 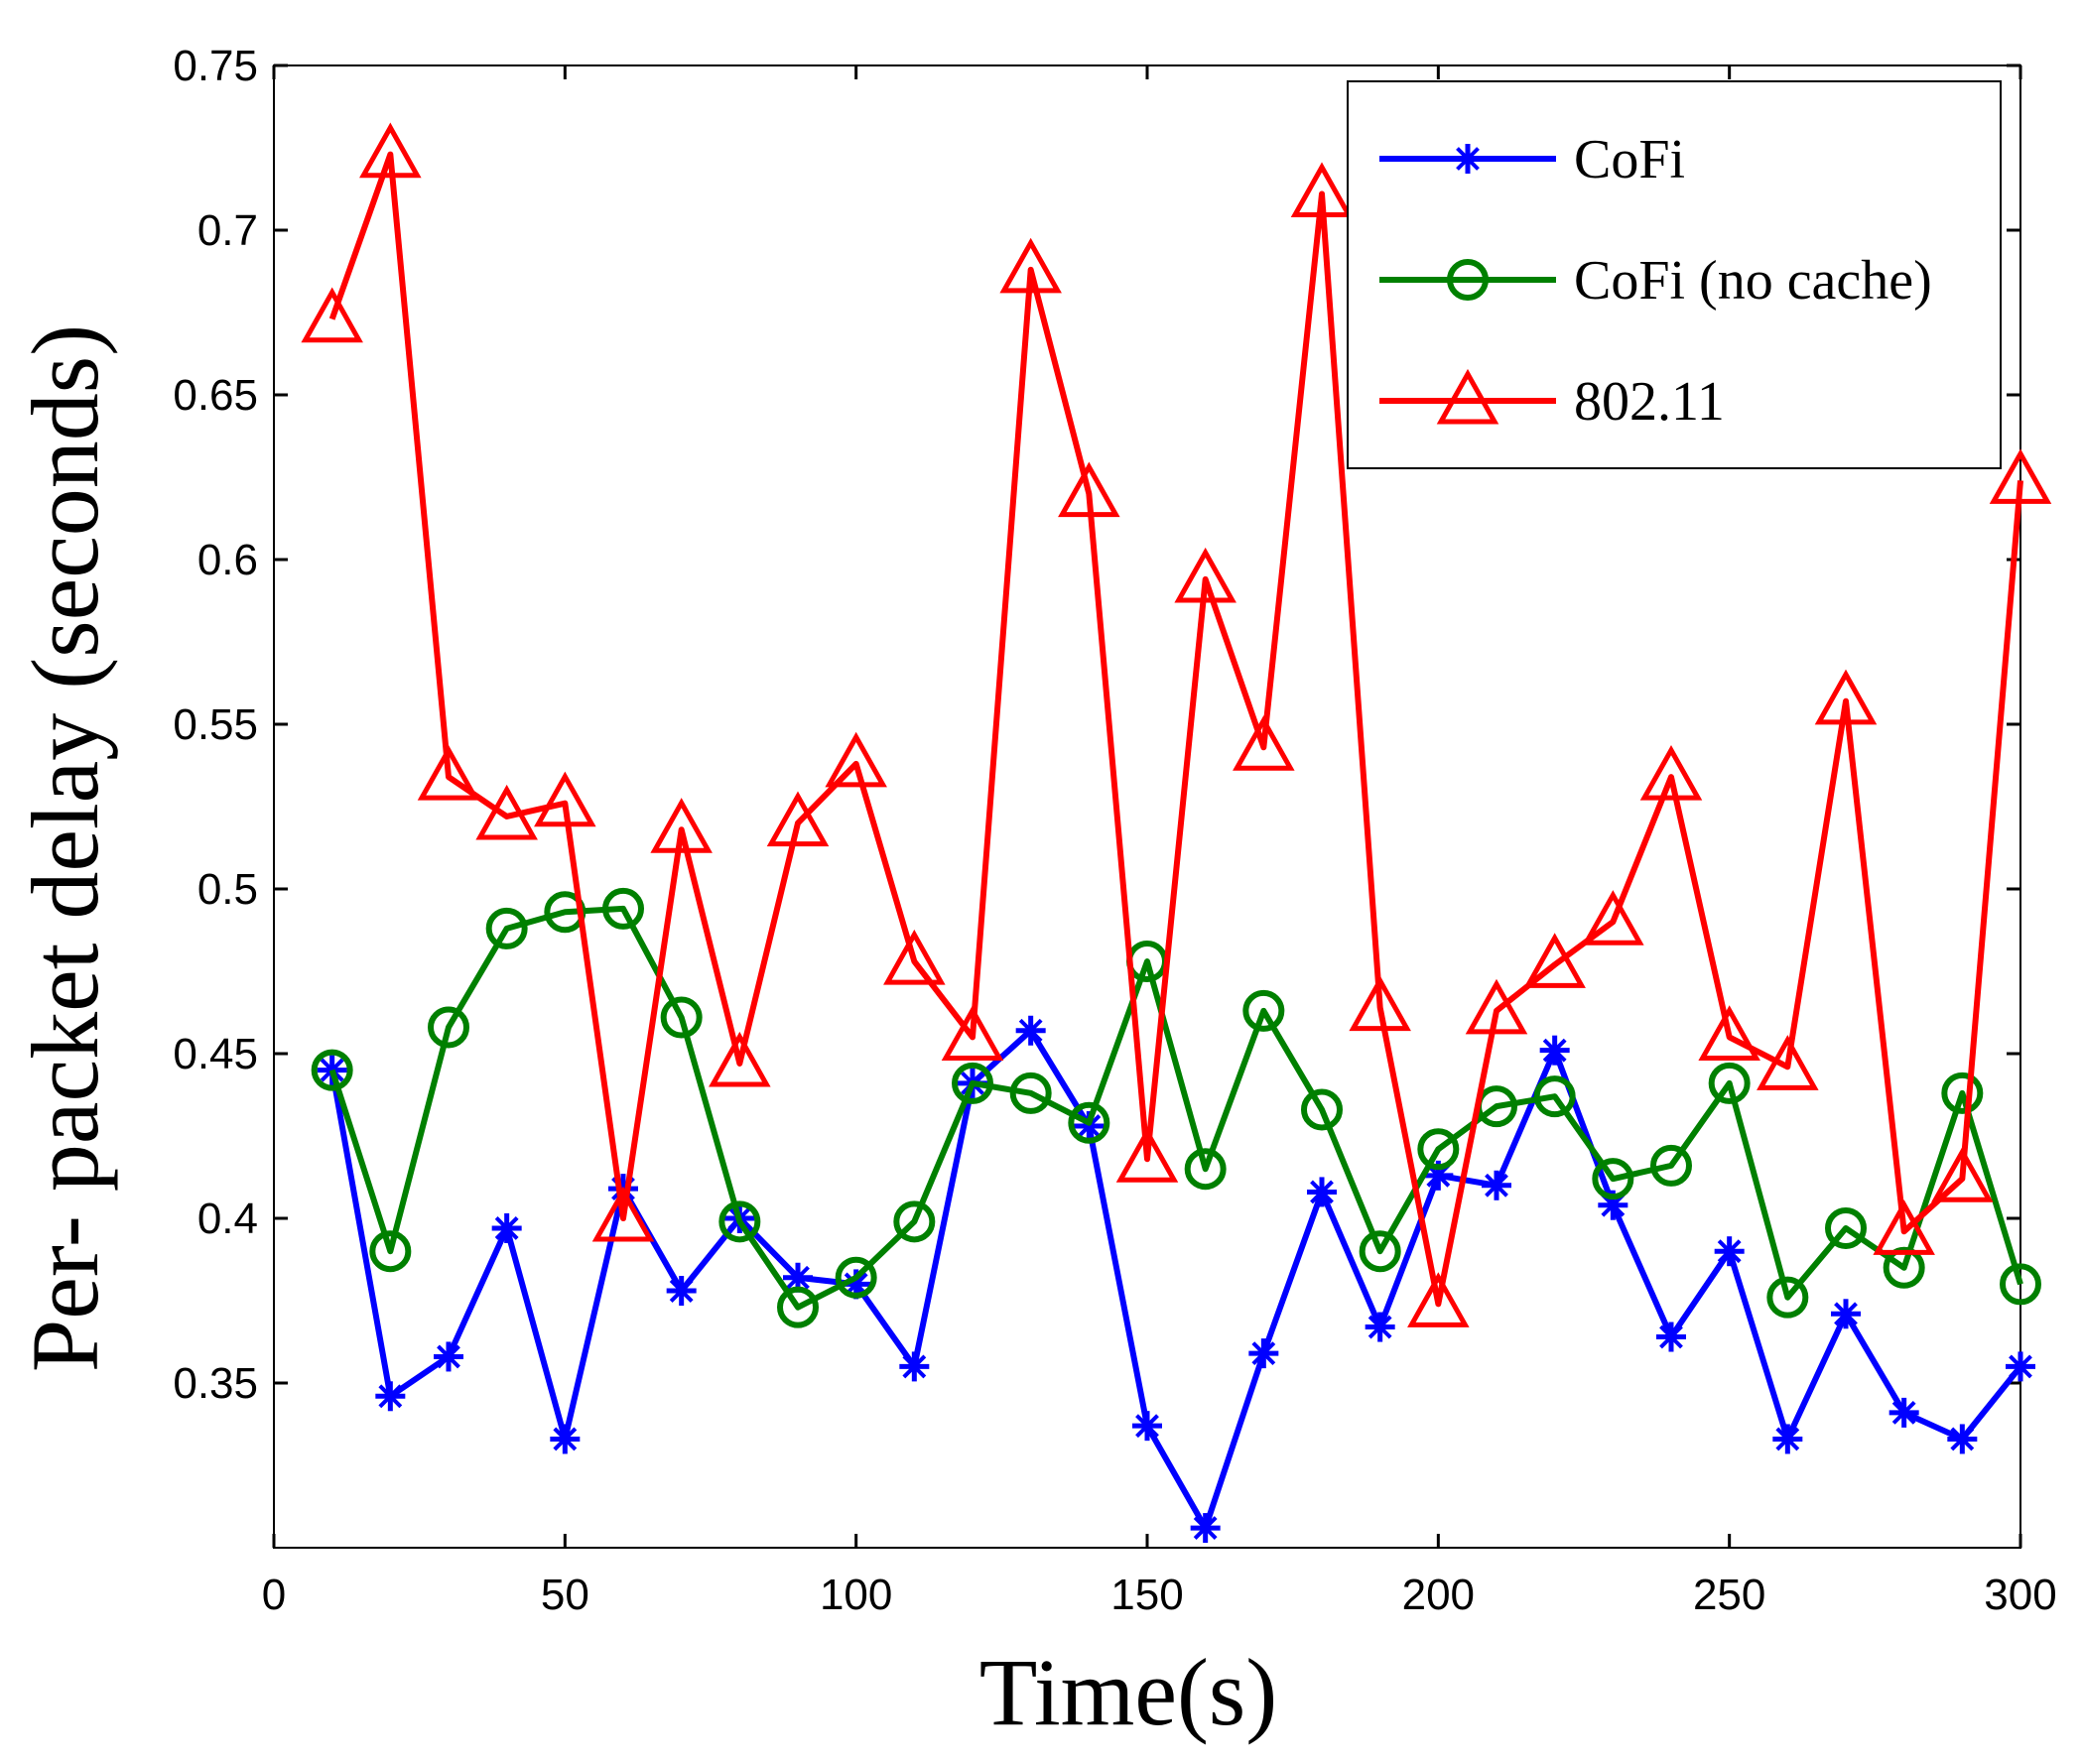 What do you see at coordinates (227, 889) in the screenshot?
I see `y-tick-label: 0.5` at bounding box center [227, 889].